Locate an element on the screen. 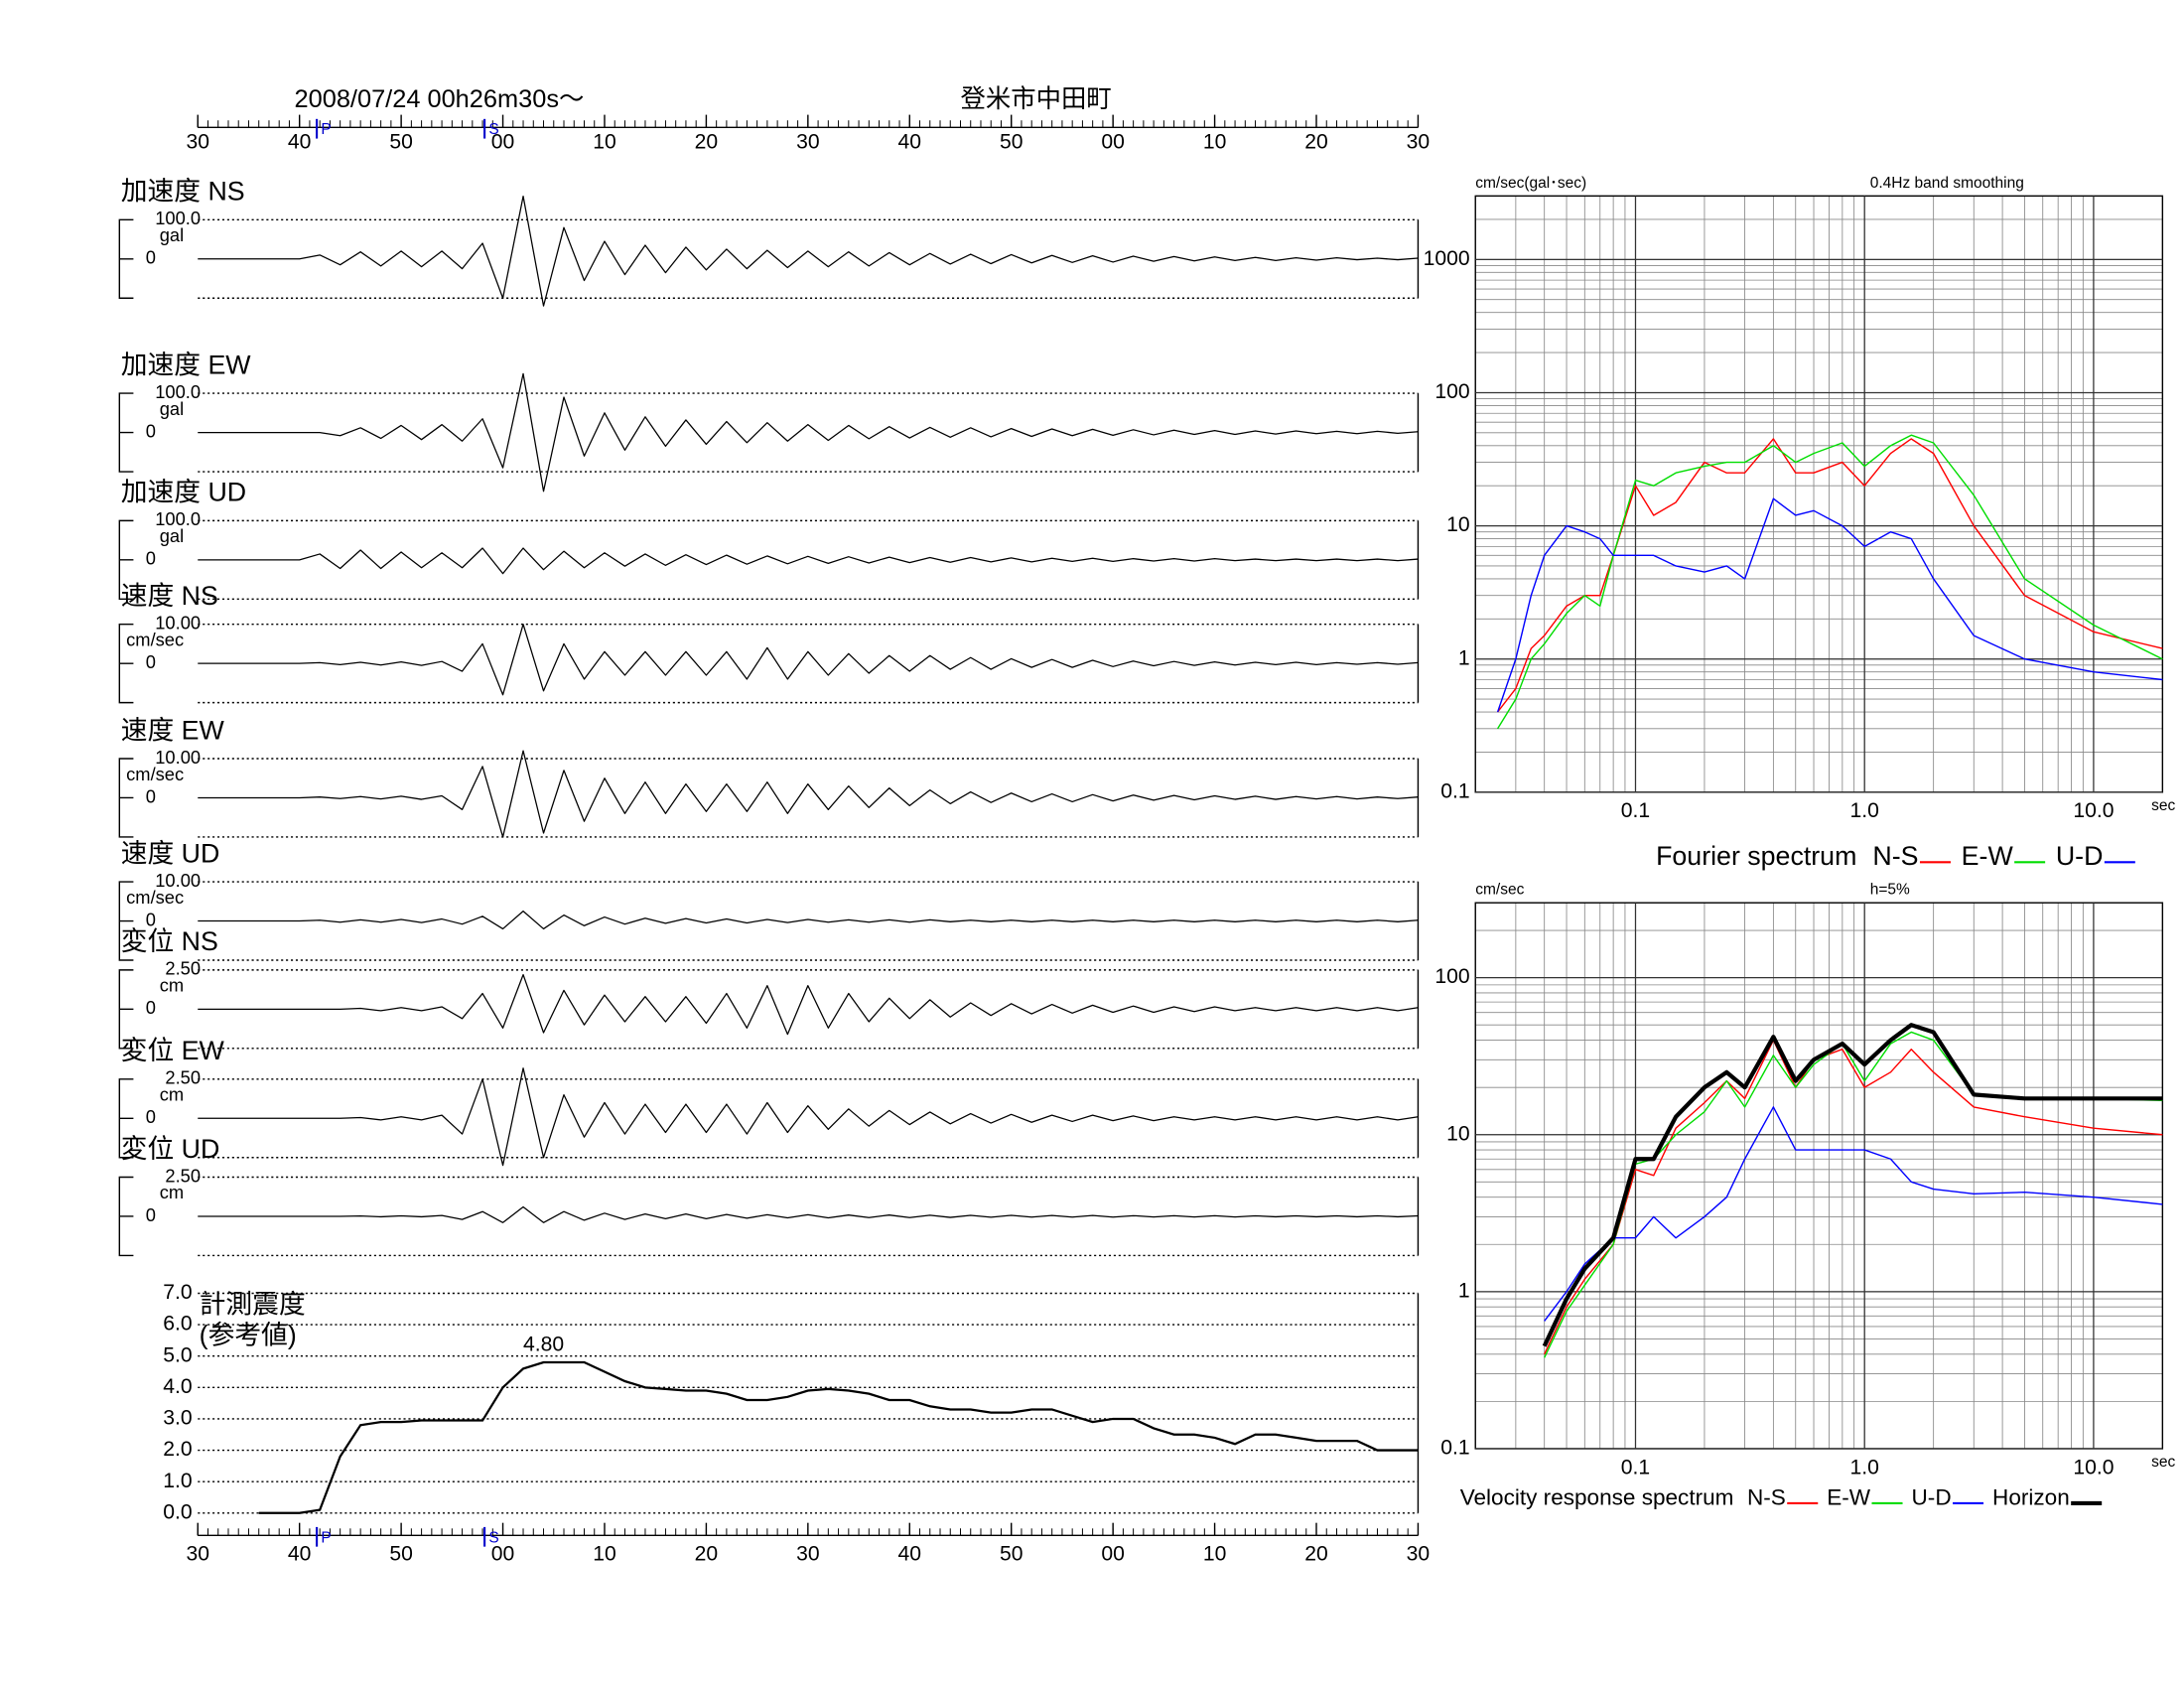 The width and height of the screenshot is (2184, 1688). station: 登米市中田町 is located at coordinates (1036, 99).